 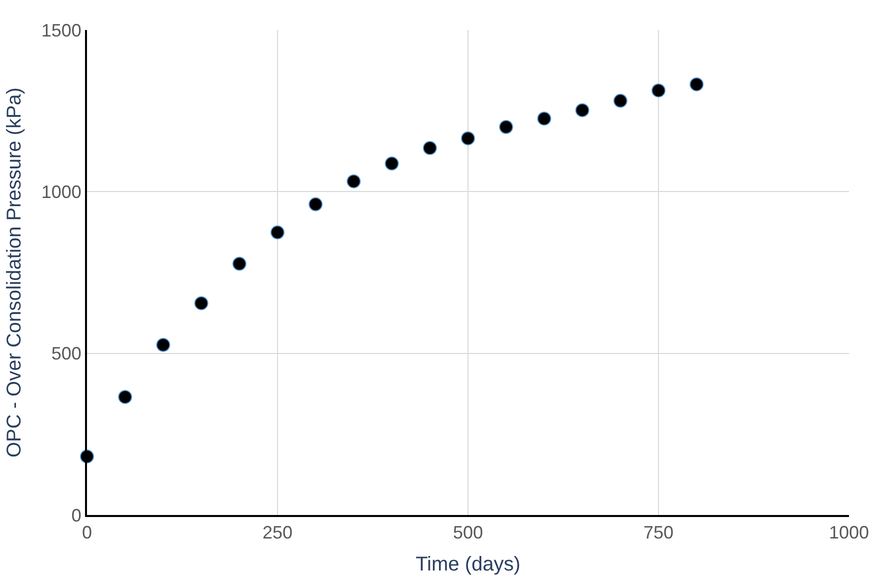 What do you see at coordinates (468, 565) in the screenshot?
I see `x-axis-title: Time (days)` at bounding box center [468, 565].